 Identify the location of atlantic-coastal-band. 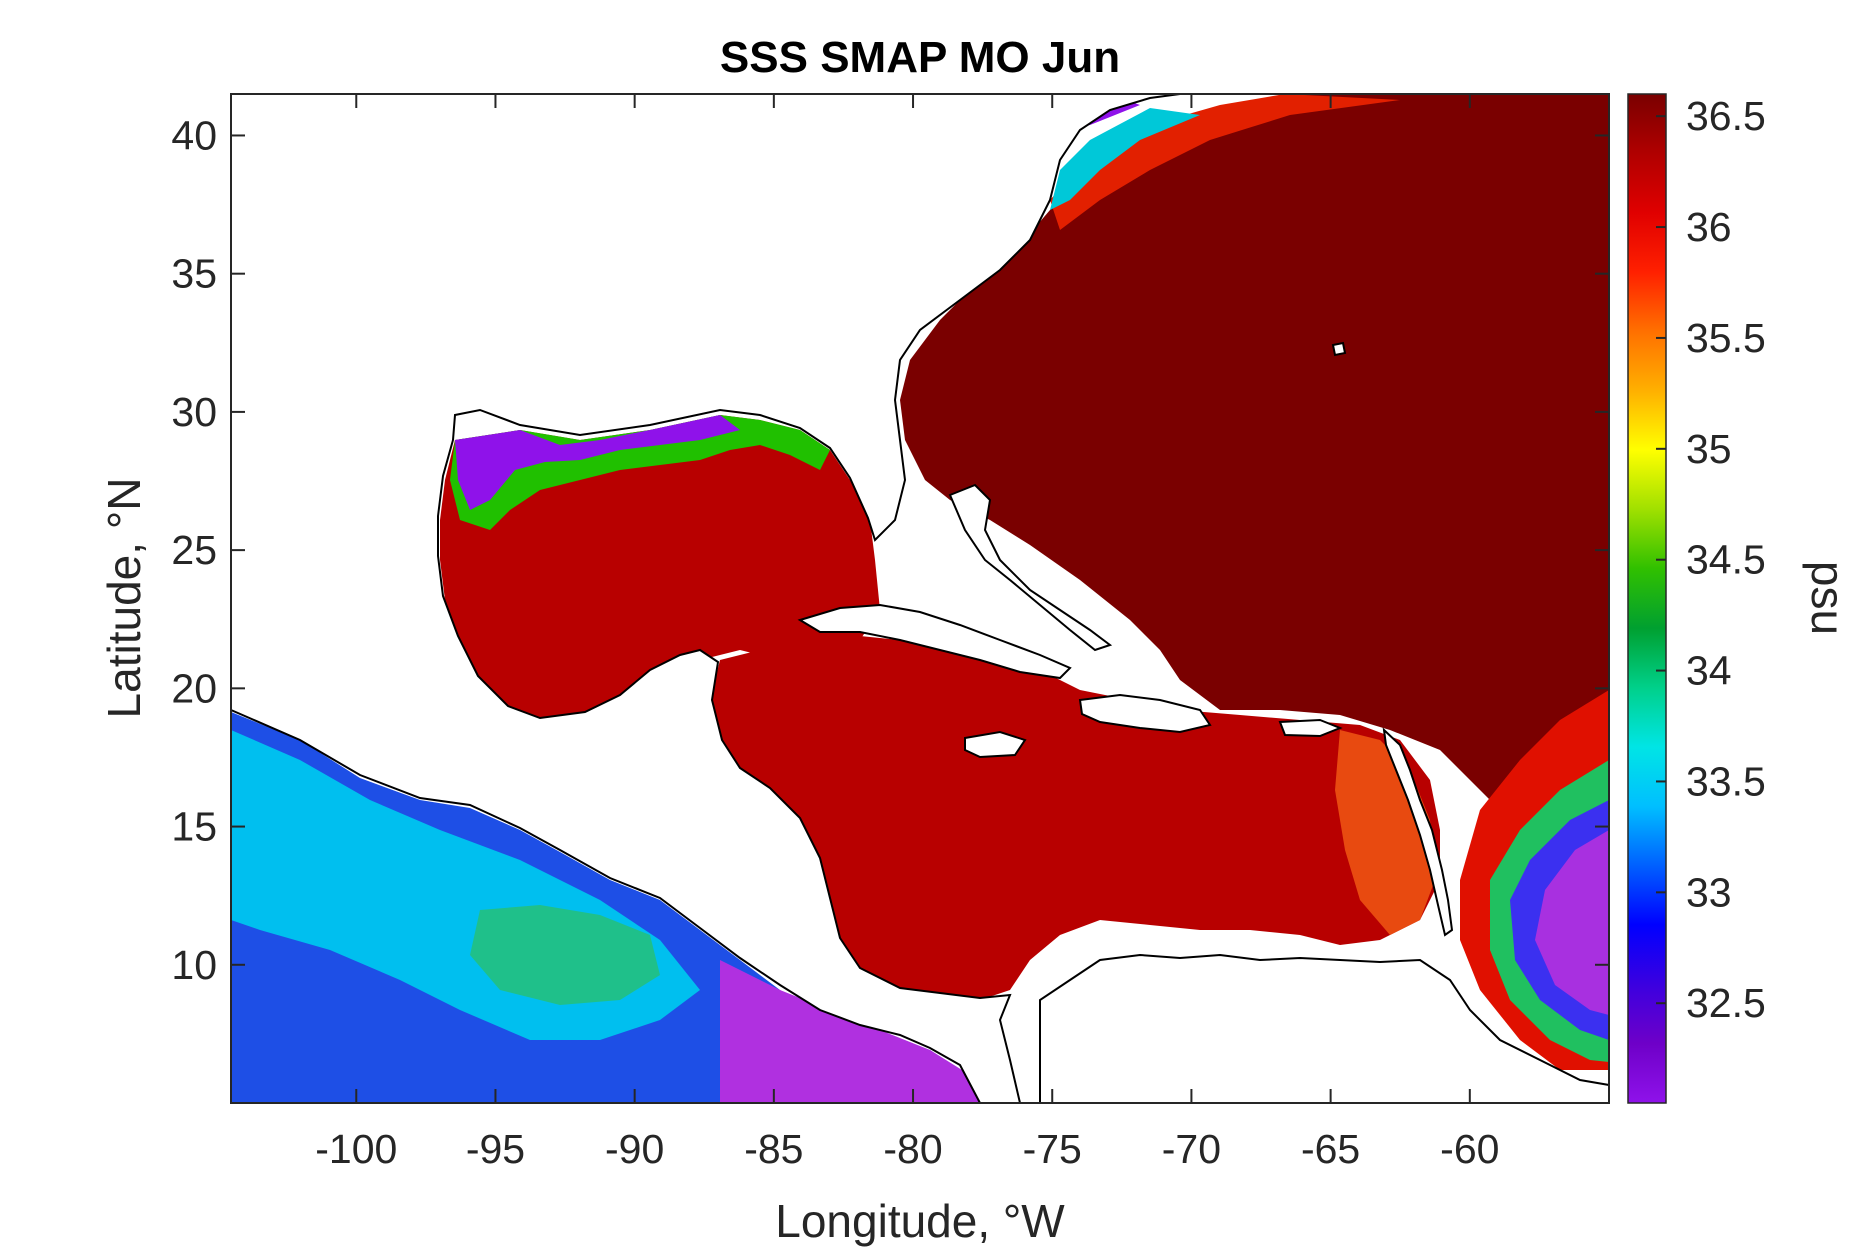
(1225, 162).